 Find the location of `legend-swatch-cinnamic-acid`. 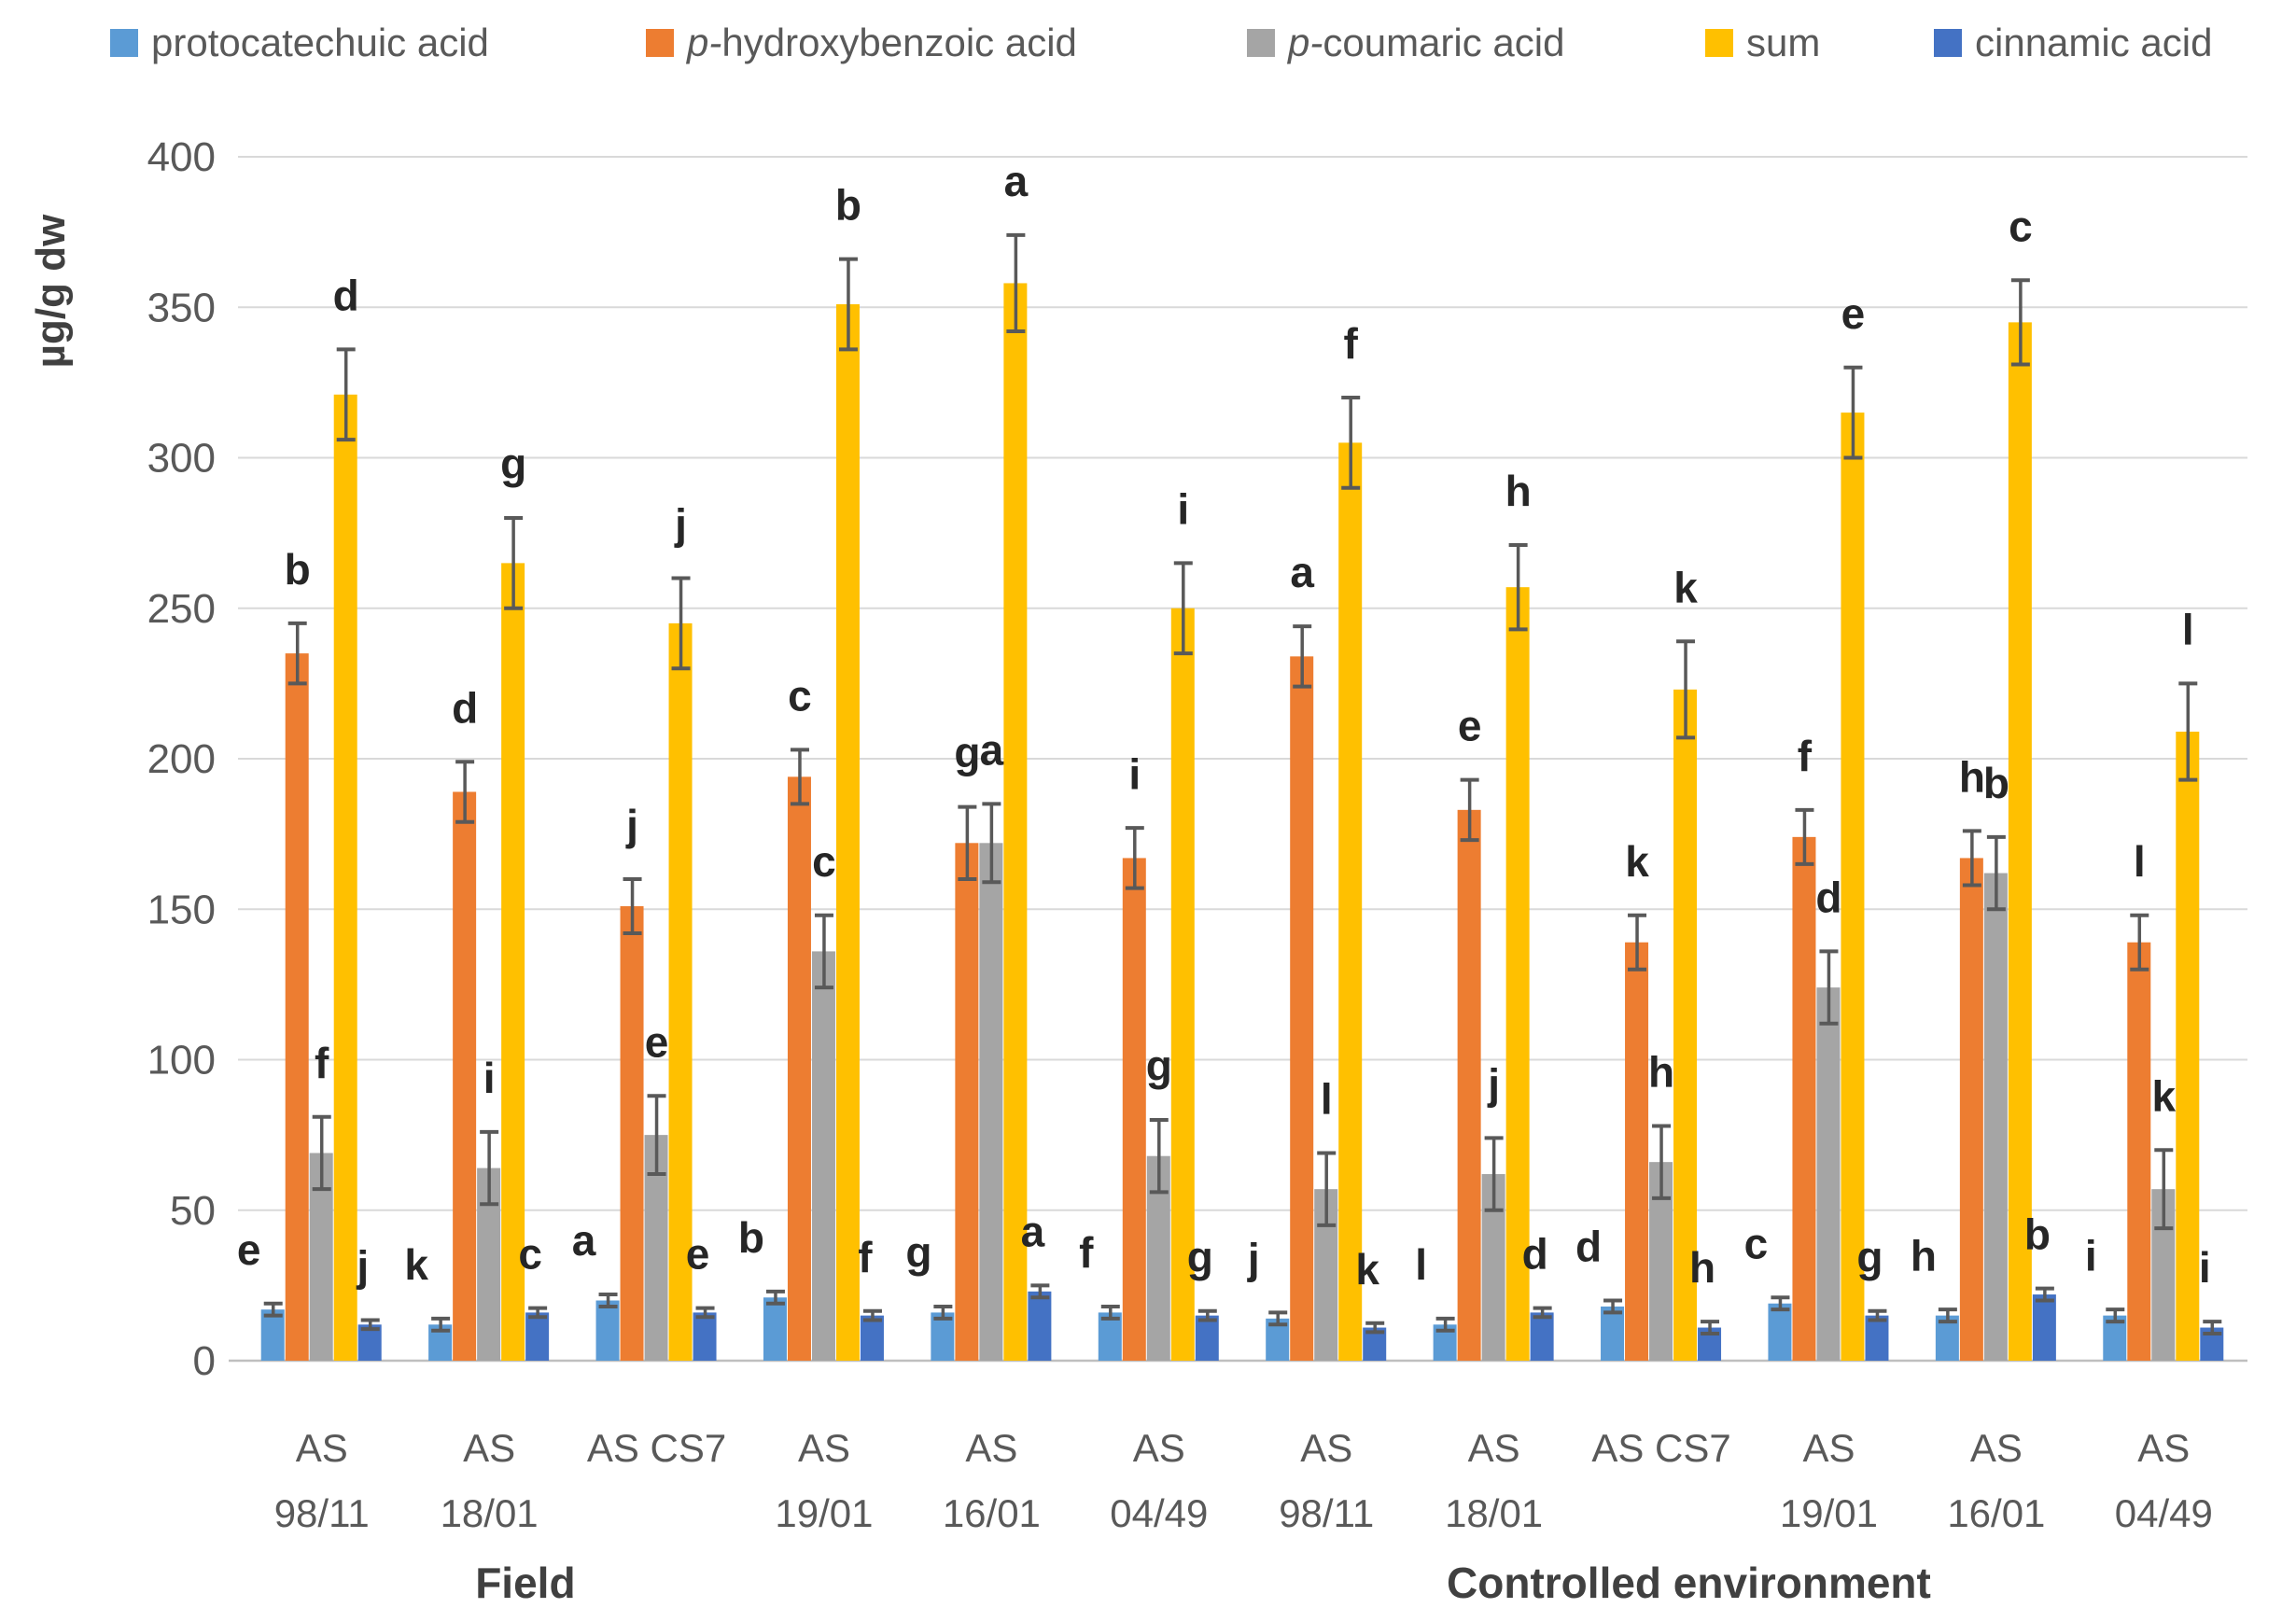

legend-swatch-cinnamic-acid is located at coordinates (1948, 43).